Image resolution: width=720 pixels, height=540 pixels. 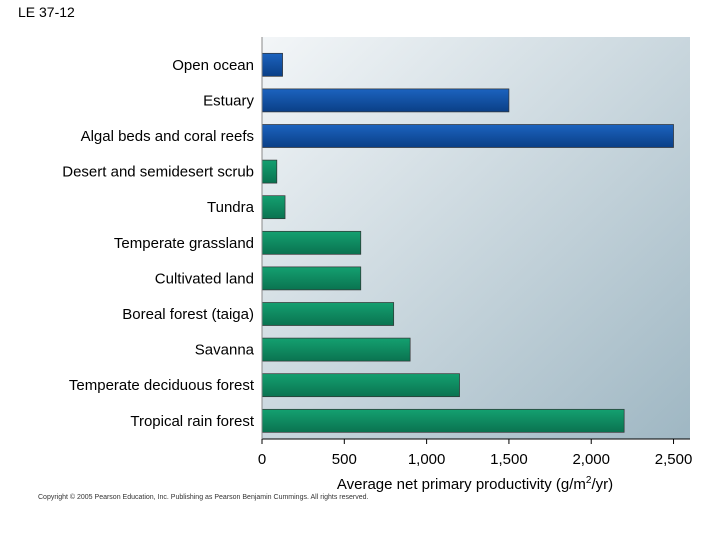 What do you see at coordinates (591, 459) in the screenshot?
I see `x-tick-label-4: 2,000` at bounding box center [591, 459].